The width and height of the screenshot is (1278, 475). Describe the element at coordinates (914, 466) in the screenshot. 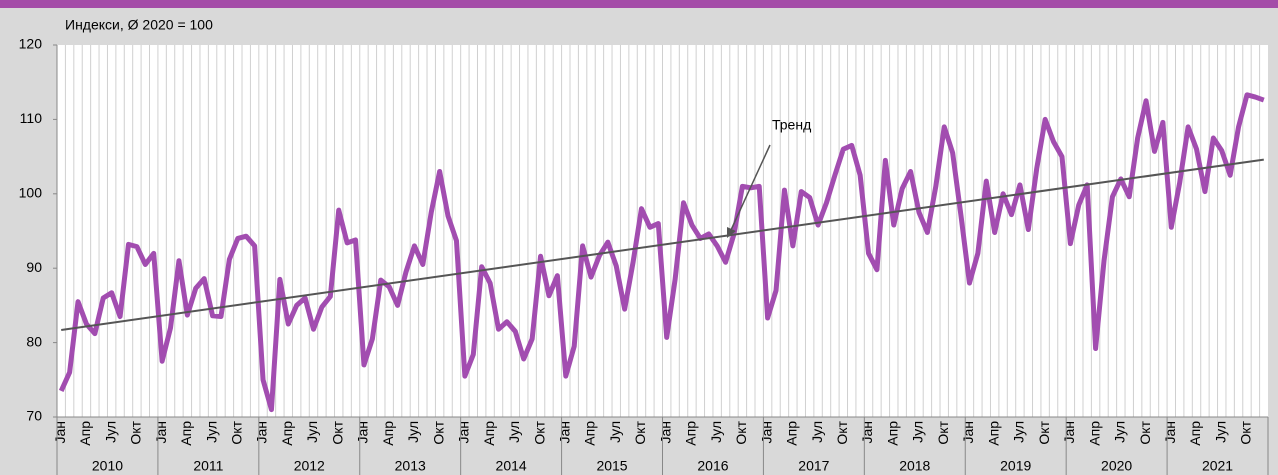

I see `year-label: 2018` at that location.